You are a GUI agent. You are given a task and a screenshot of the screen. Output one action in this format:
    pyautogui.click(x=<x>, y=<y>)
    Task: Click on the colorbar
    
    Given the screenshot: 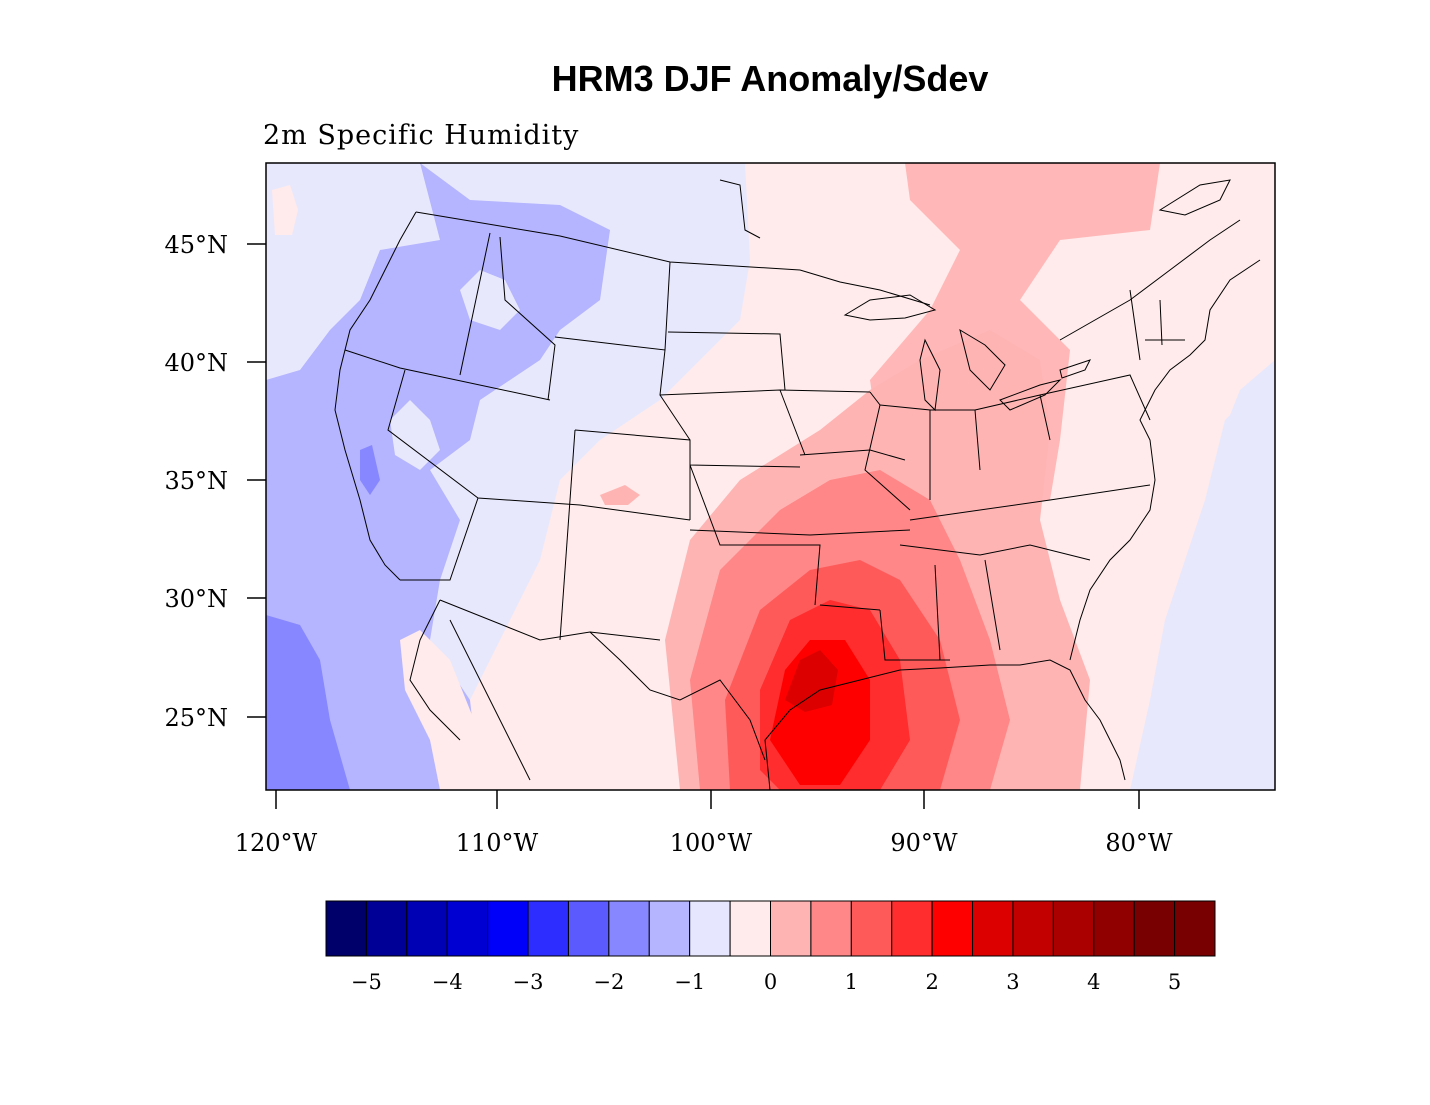 What is the action you would take?
    pyautogui.click(x=770, y=928)
    